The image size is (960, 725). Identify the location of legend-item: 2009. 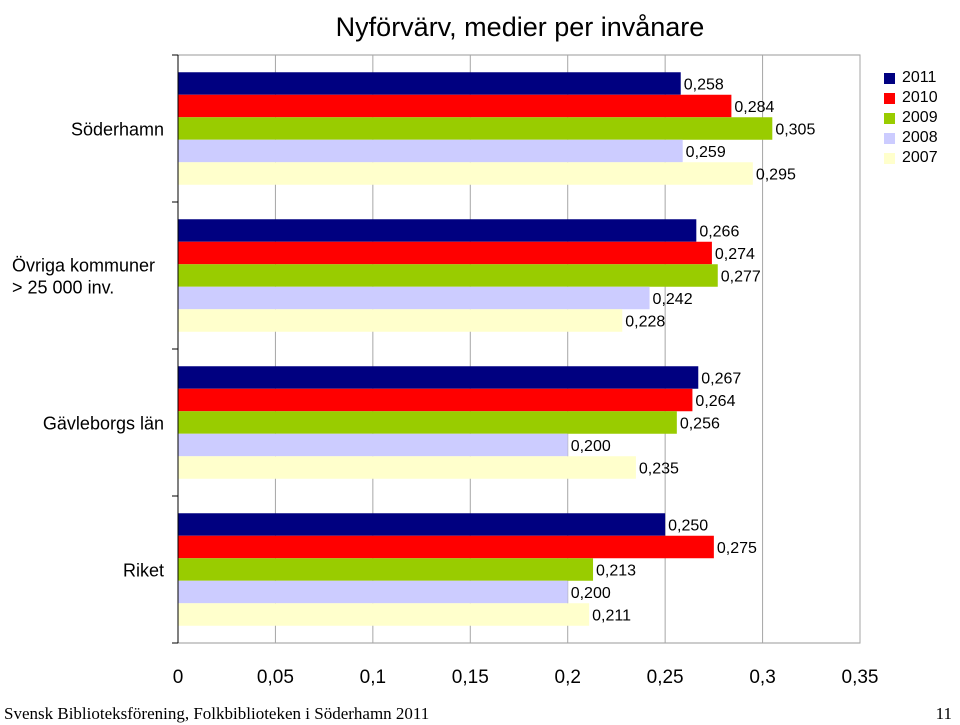
(911, 118).